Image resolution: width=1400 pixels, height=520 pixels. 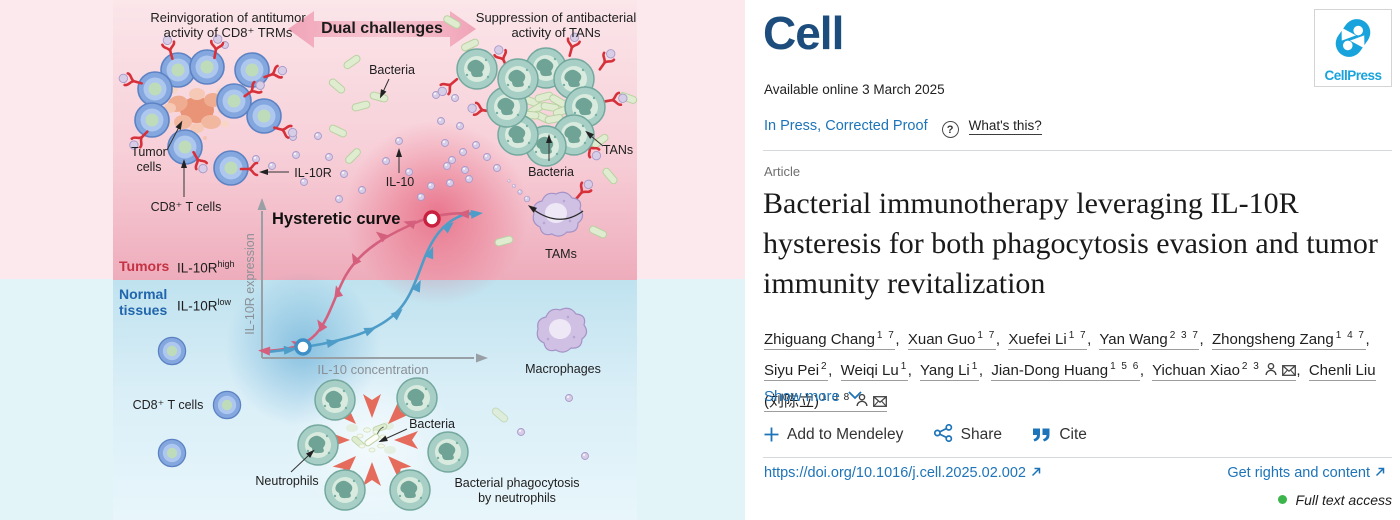 What do you see at coordinates (846, 126) in the screenshot?
I see `in-press-link: In Press, Corrected Proof` at bounding box center [846, 126].